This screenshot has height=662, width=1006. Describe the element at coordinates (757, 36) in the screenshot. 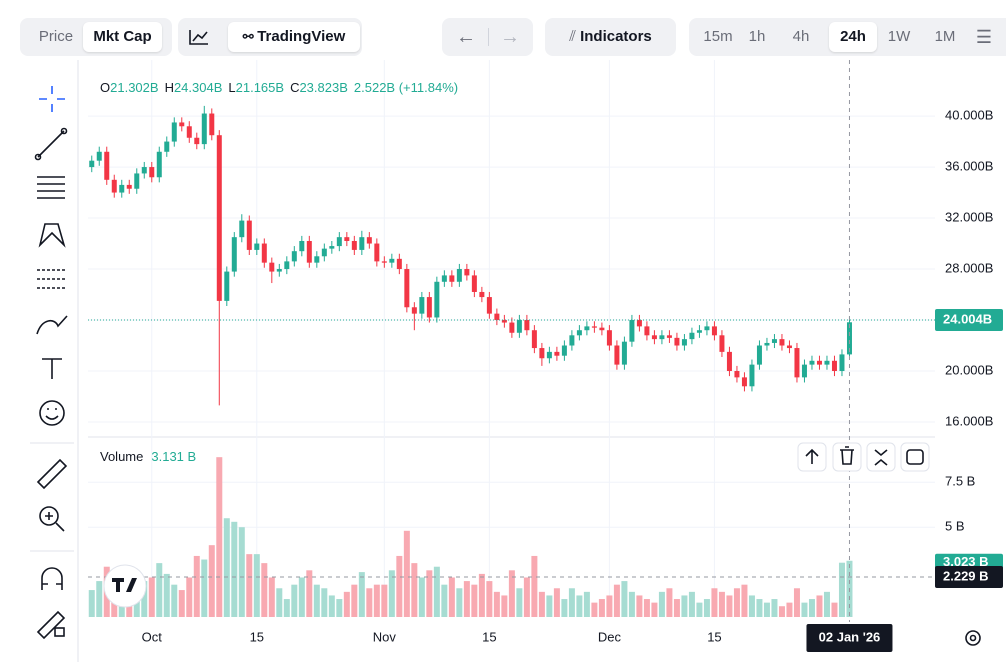

I see `interval-button: 1h` at that location.